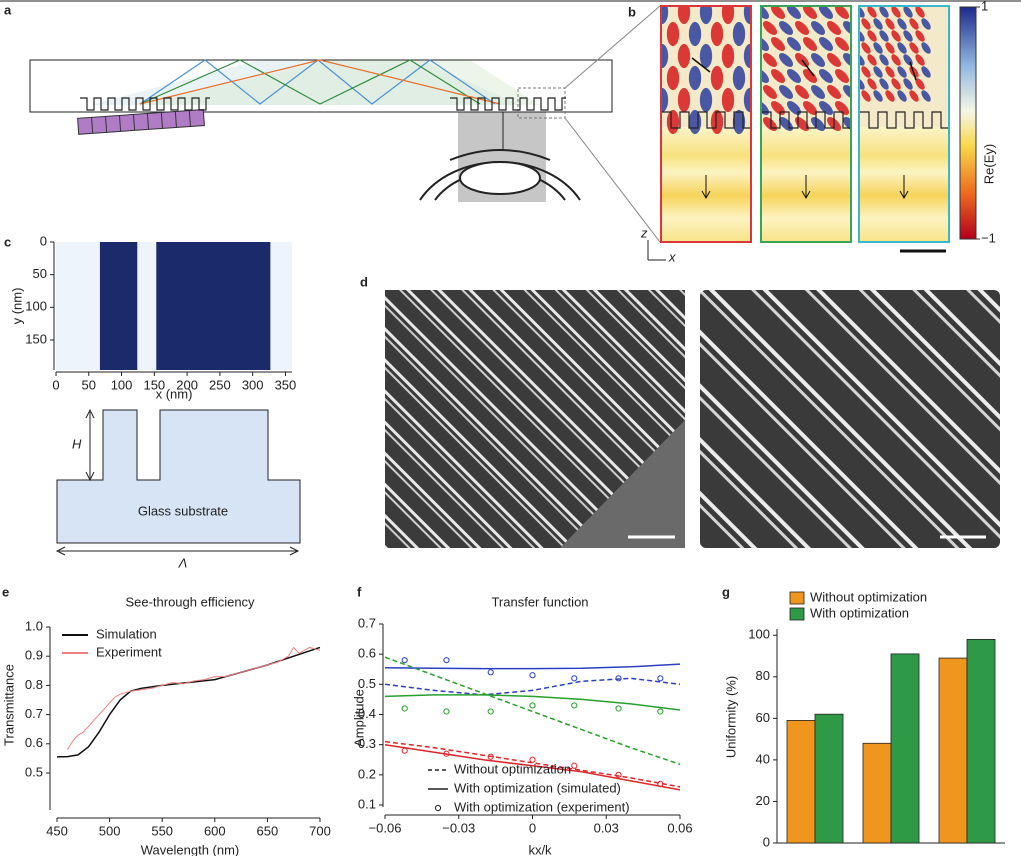 This screenshot has height=856, width=1021. What do you see at coordinates (8, 705) in the screenshot?
I see `y-axis-label: Transmittance` at bounding box center [8, 705].